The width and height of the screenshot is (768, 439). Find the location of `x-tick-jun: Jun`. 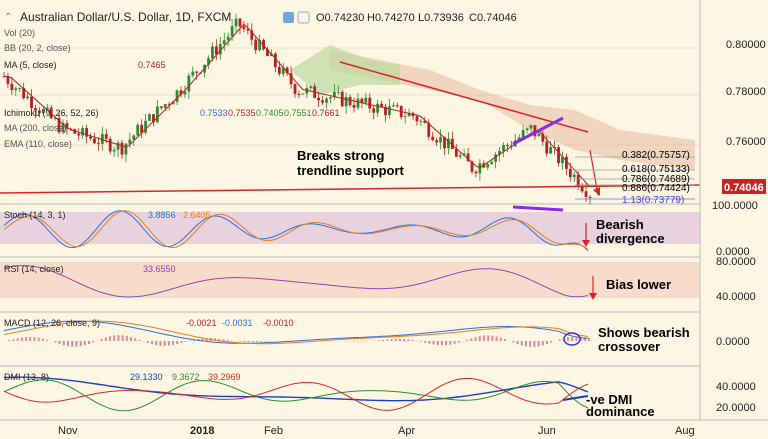

x-tick-jun: Jun is located at coordinates (547, 431).